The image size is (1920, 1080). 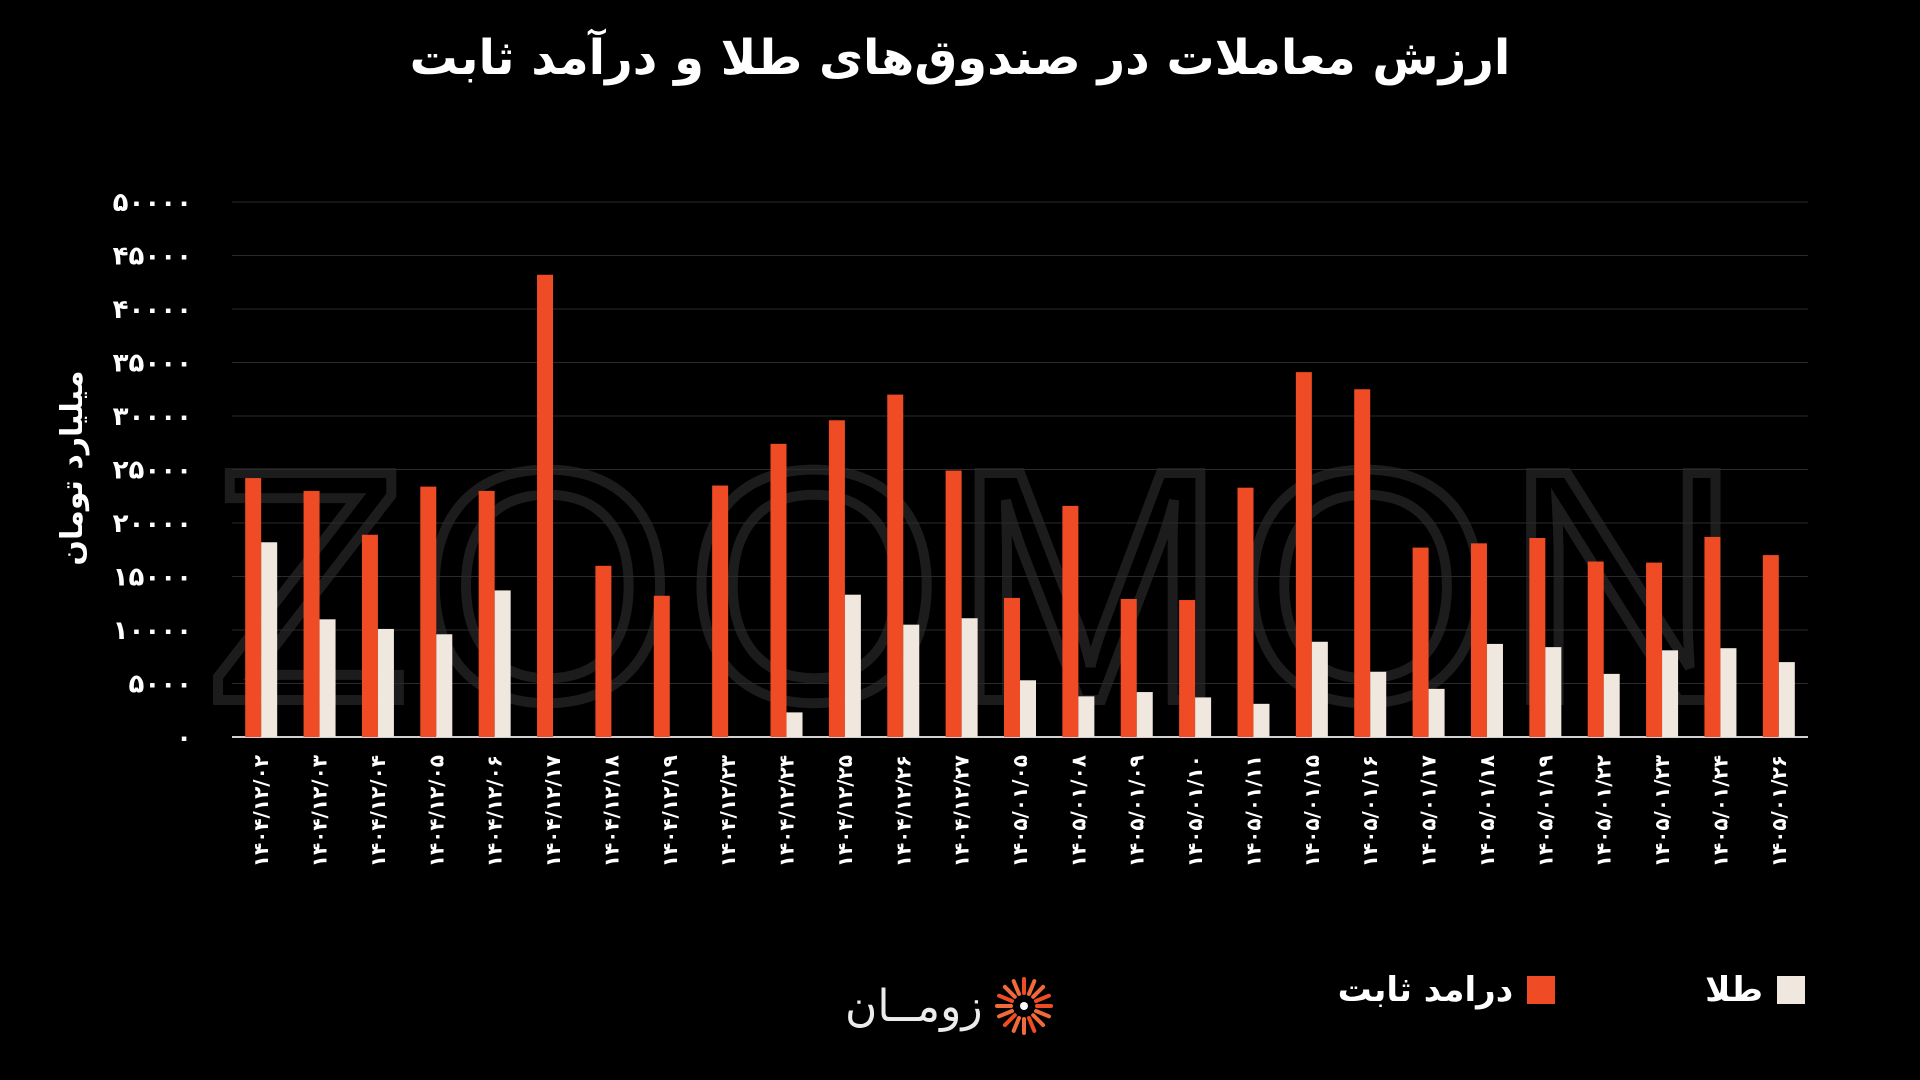 I want to click on legend-label-gold: طلا, so click(x=1734, y=990).